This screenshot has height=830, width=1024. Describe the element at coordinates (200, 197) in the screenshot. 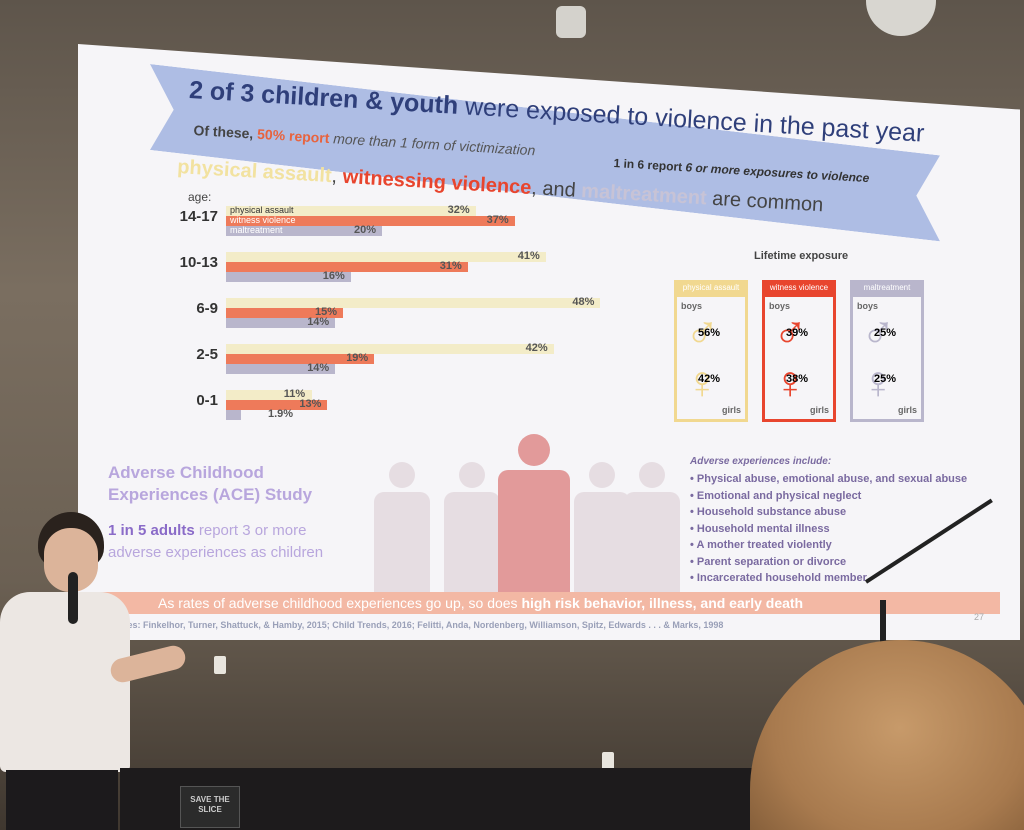

I see `age-heading: age:` at that location.